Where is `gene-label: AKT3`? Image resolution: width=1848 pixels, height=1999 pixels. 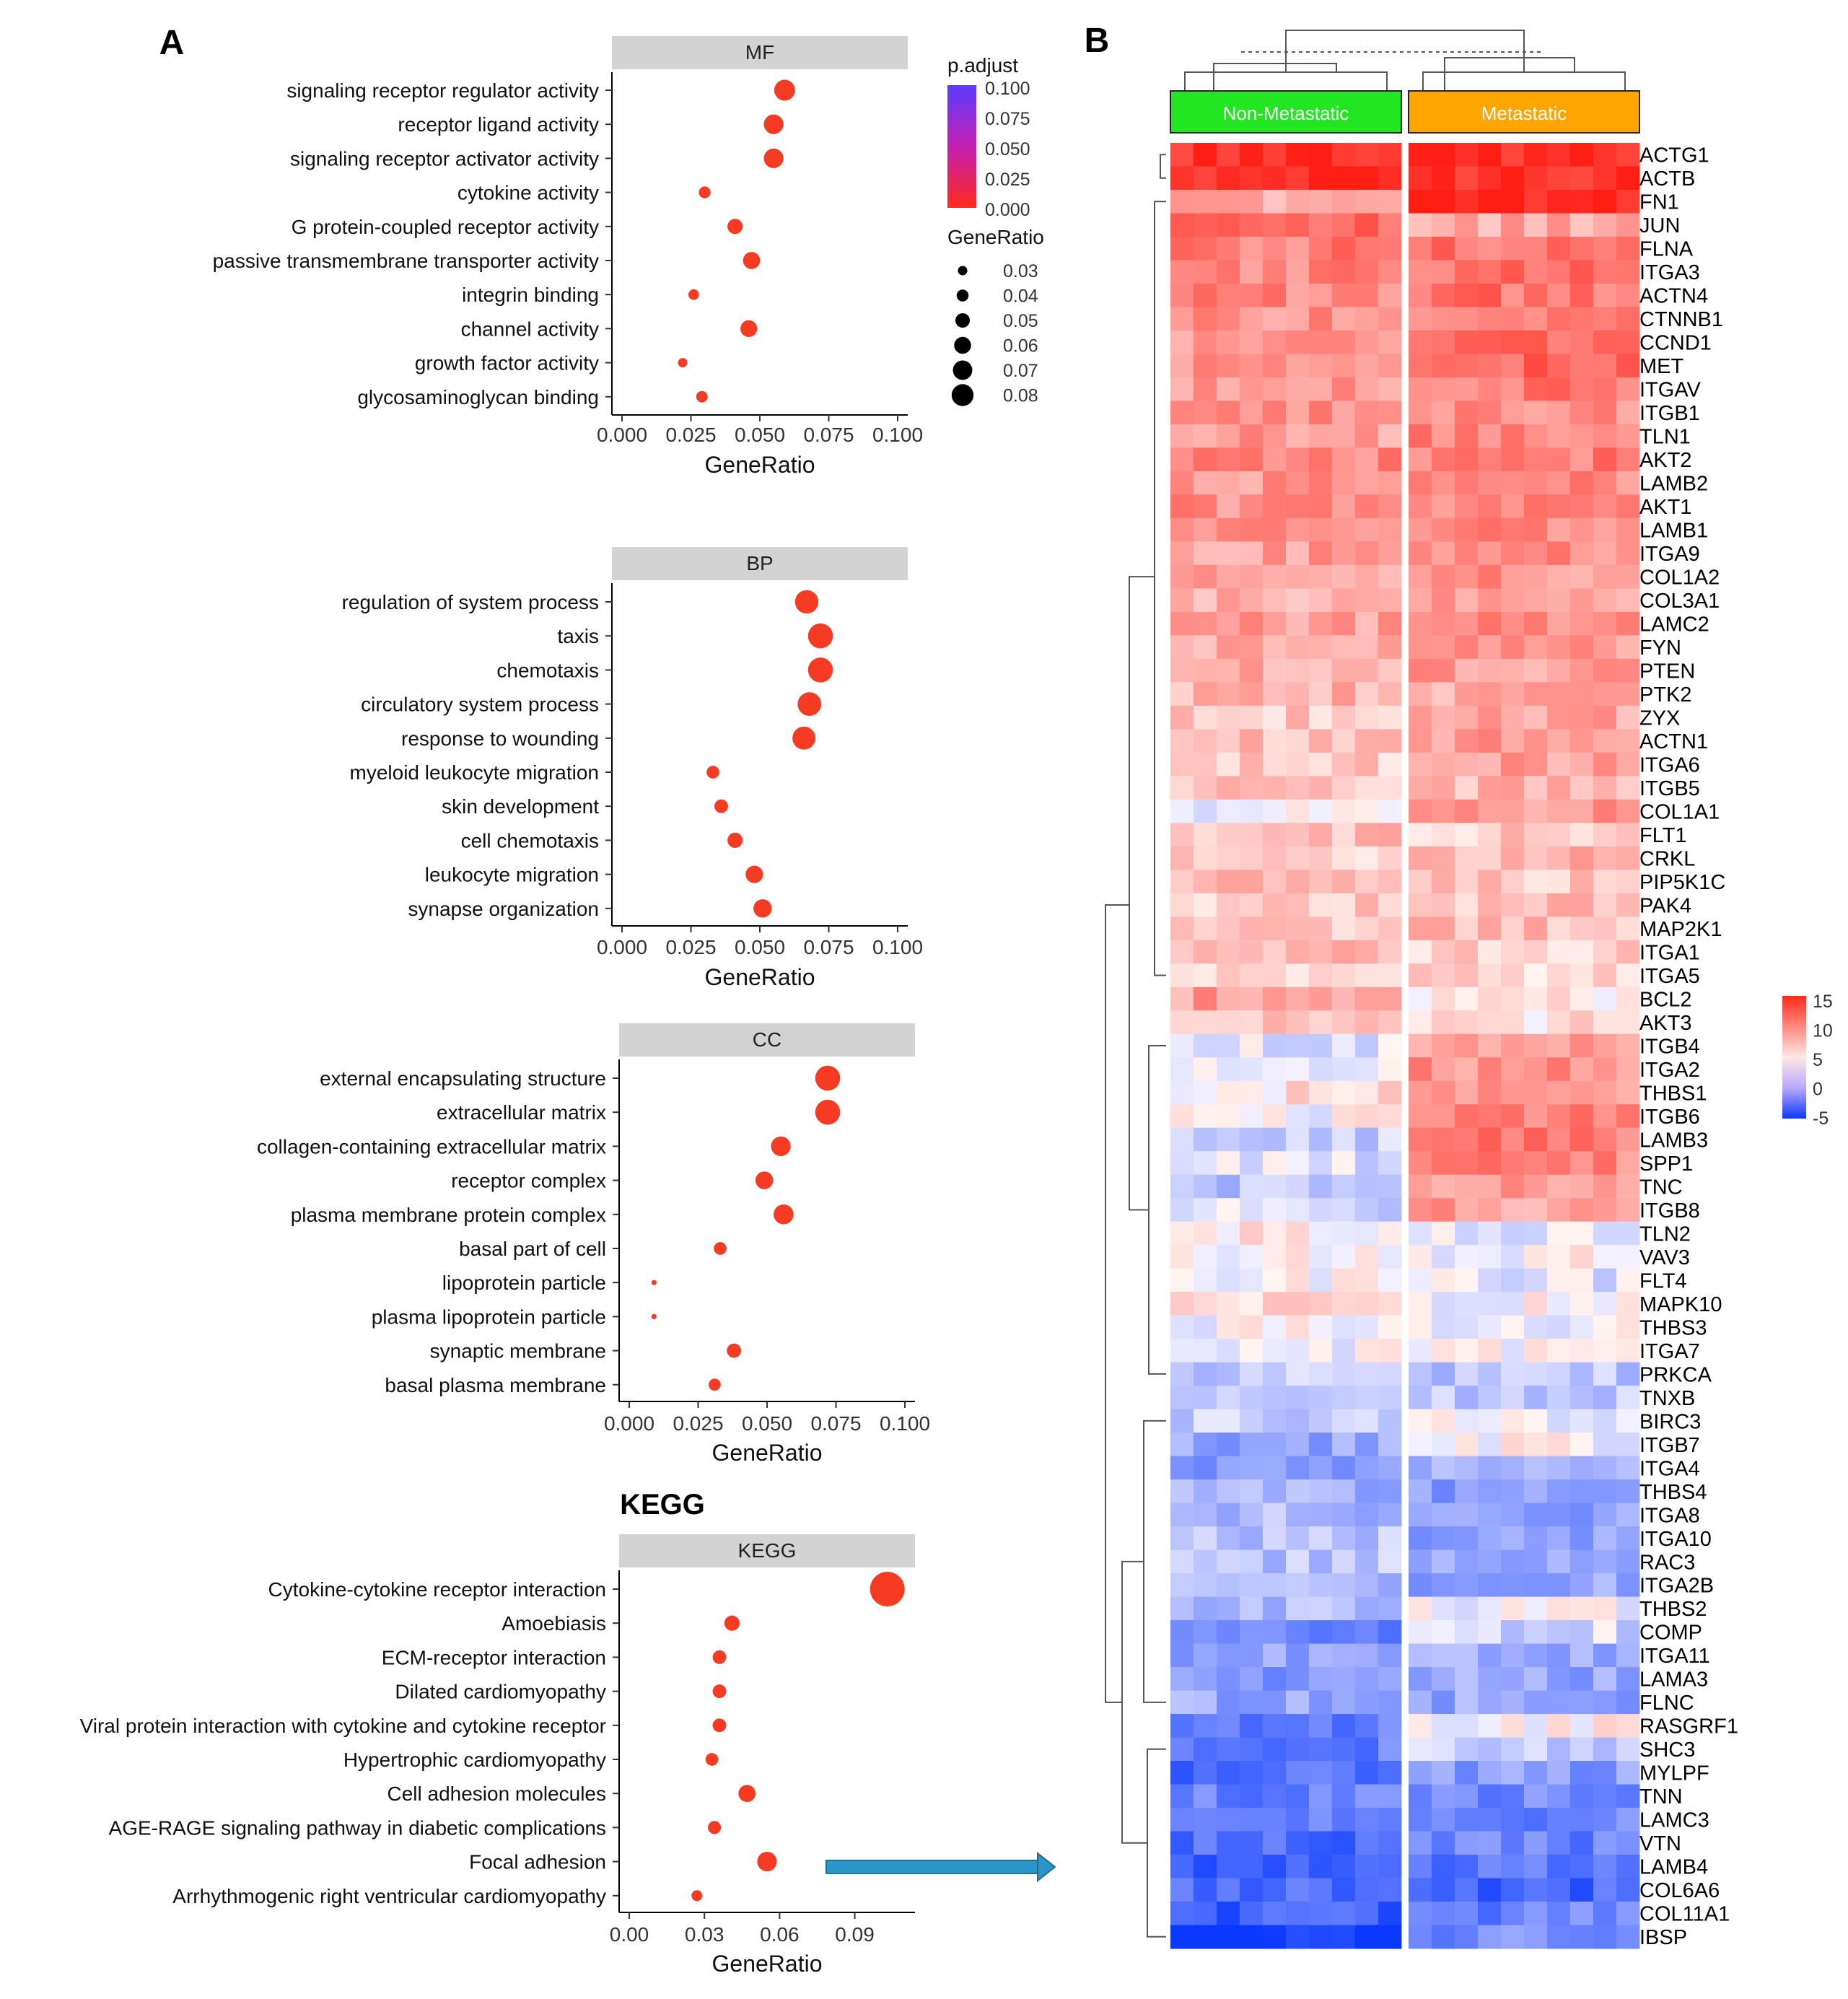
gene-label: AKT3 is located at coordinates (1665, 1023).